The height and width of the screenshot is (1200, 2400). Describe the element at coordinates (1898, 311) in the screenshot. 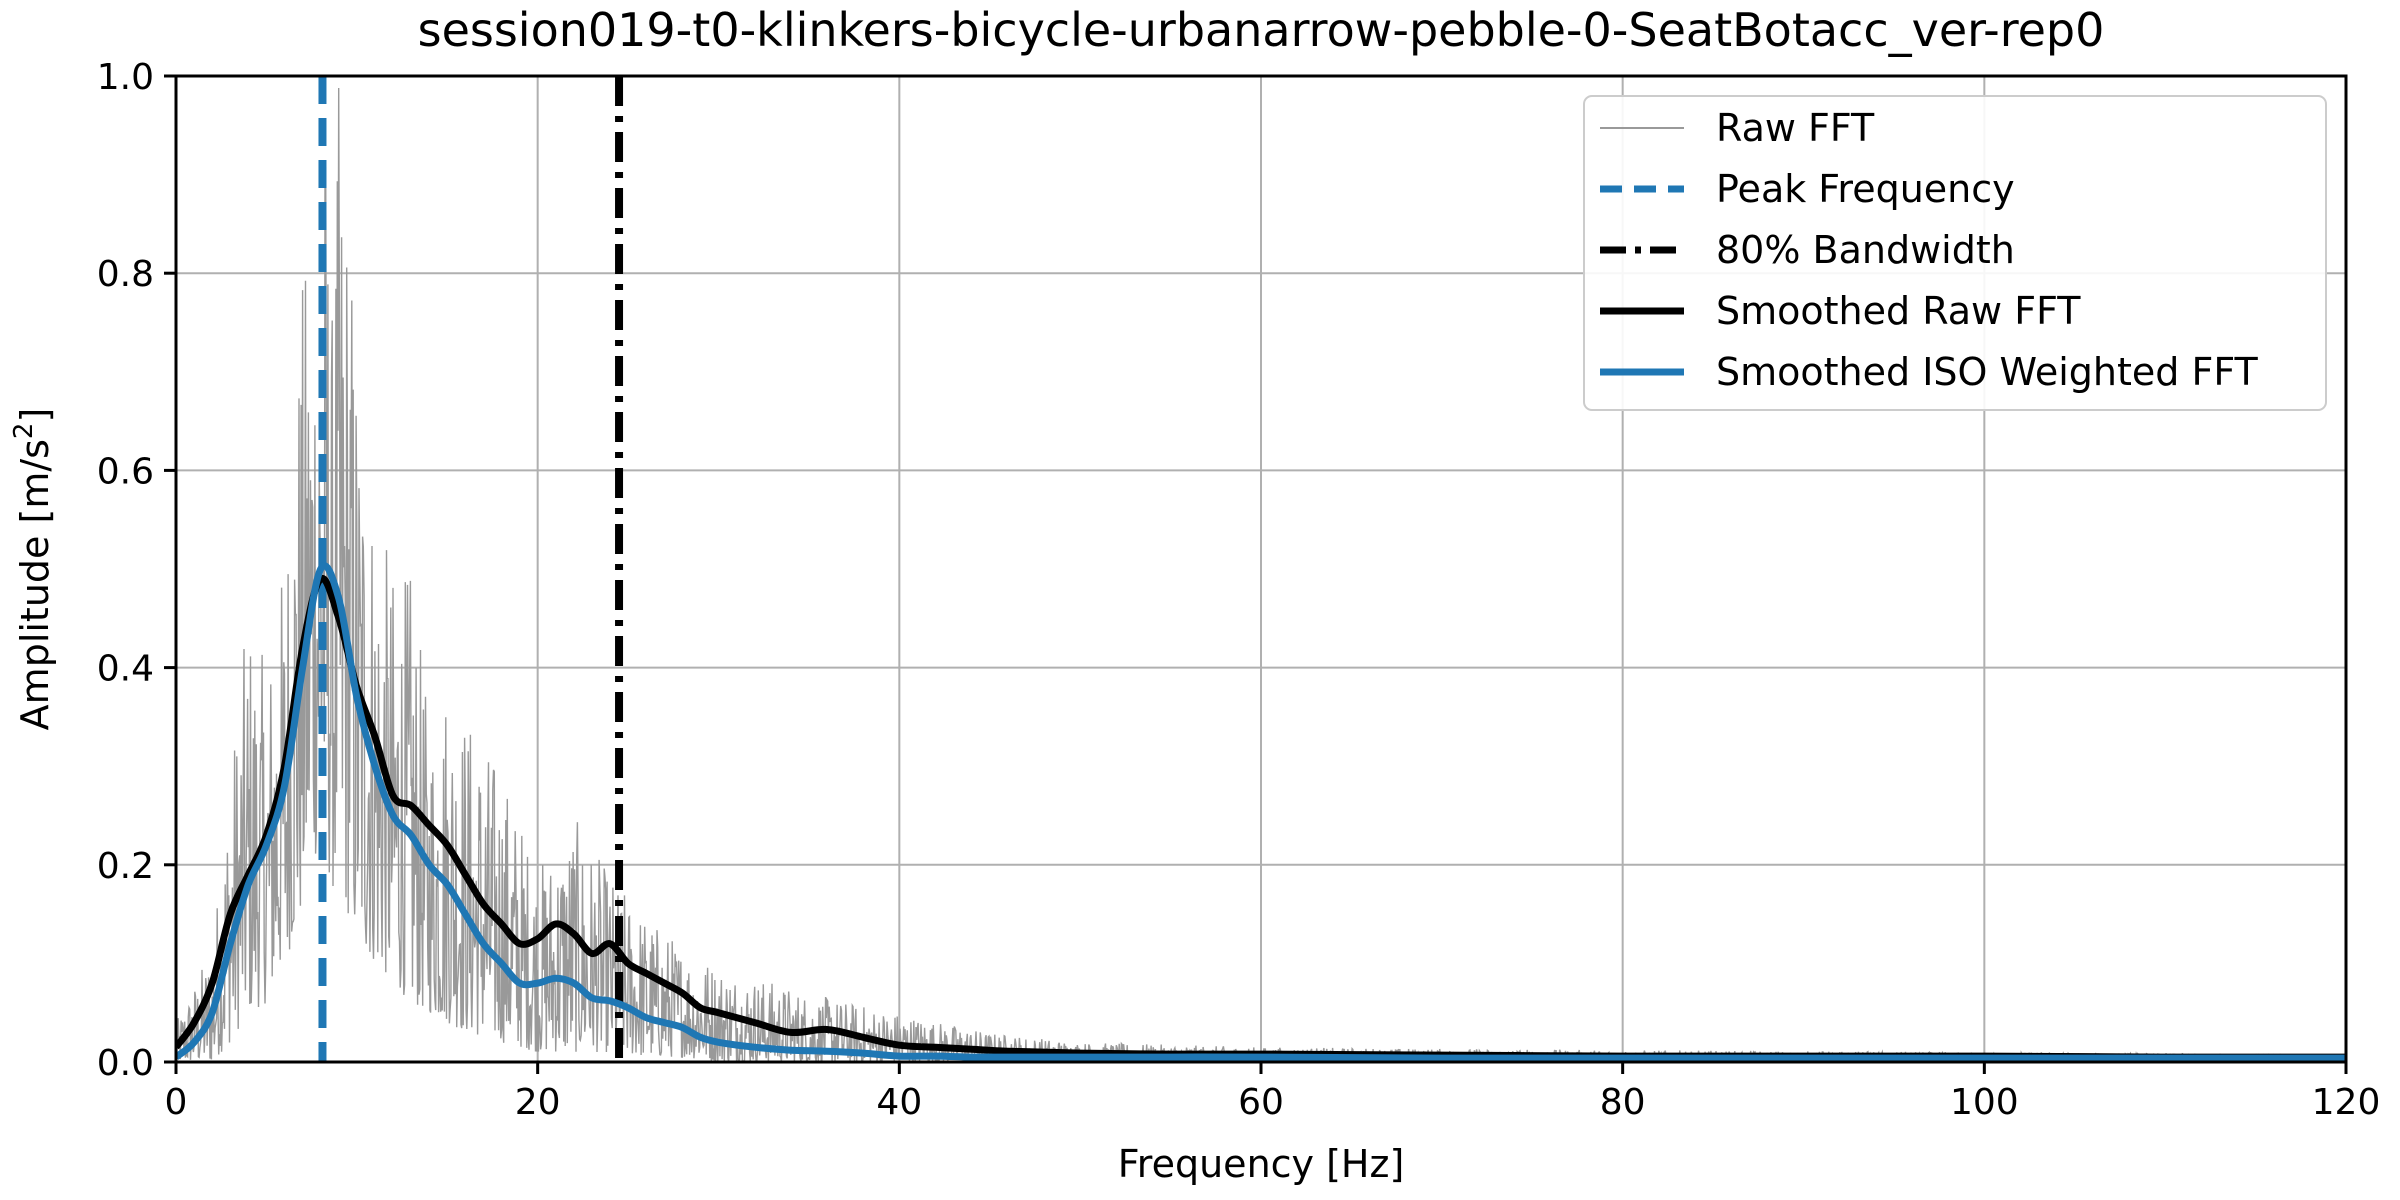

I see `legend-label-smoothed-raw: Smoothed Raw FFT` at that location.